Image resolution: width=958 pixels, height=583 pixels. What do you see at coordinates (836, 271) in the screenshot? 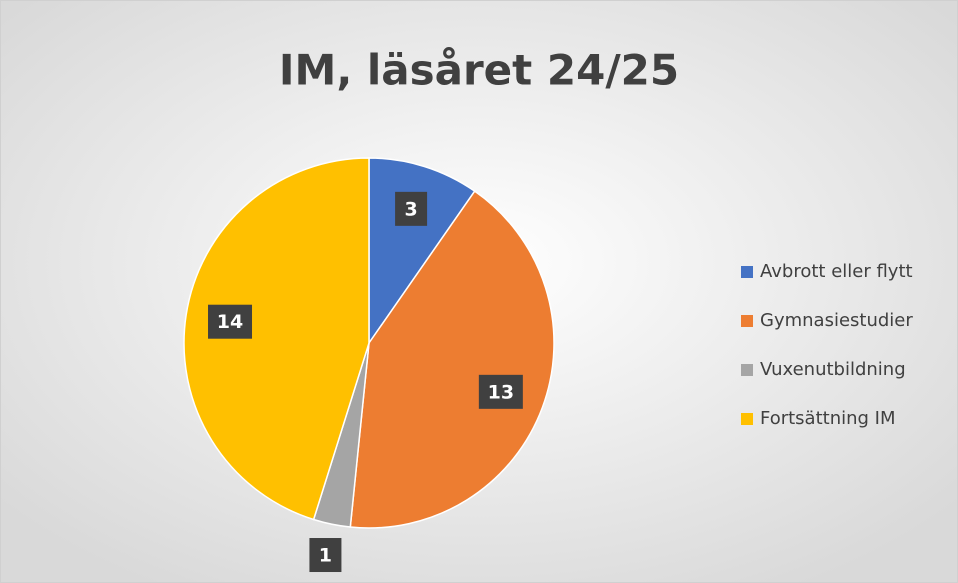
I see `legend-label: Avbrott eller flytt` at bounding box center [836, 271].